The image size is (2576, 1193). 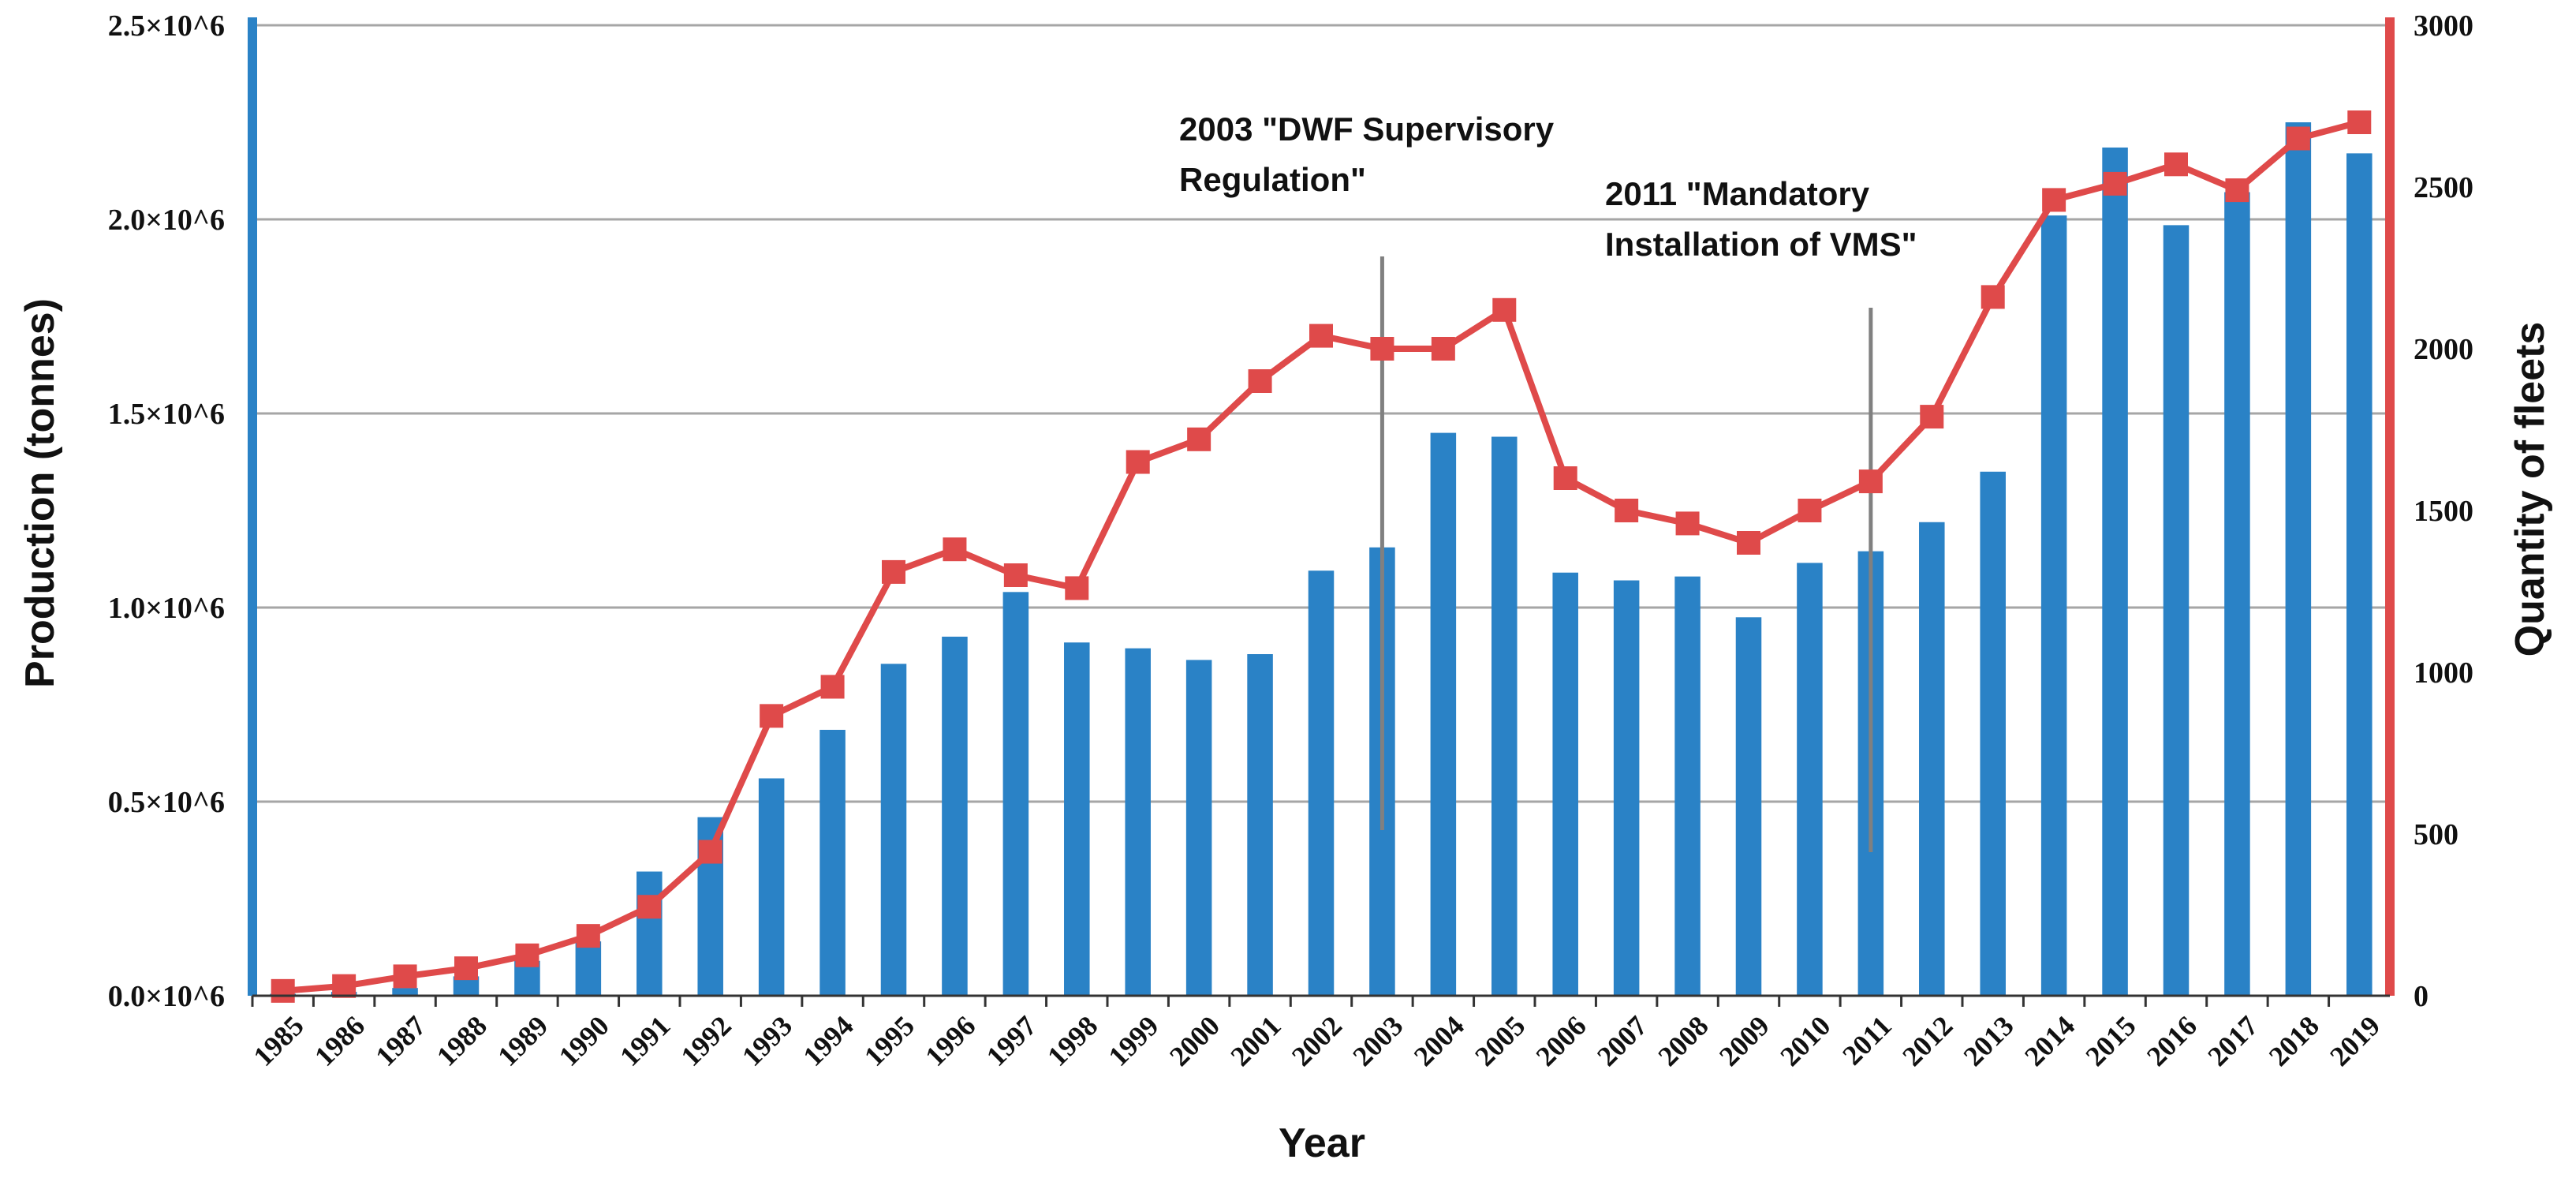 What do you see at coordinates (40, 493) in the screenshot?
I see `y-axis-title-left: Production (tonnes)` at bounding box center [40, 493].